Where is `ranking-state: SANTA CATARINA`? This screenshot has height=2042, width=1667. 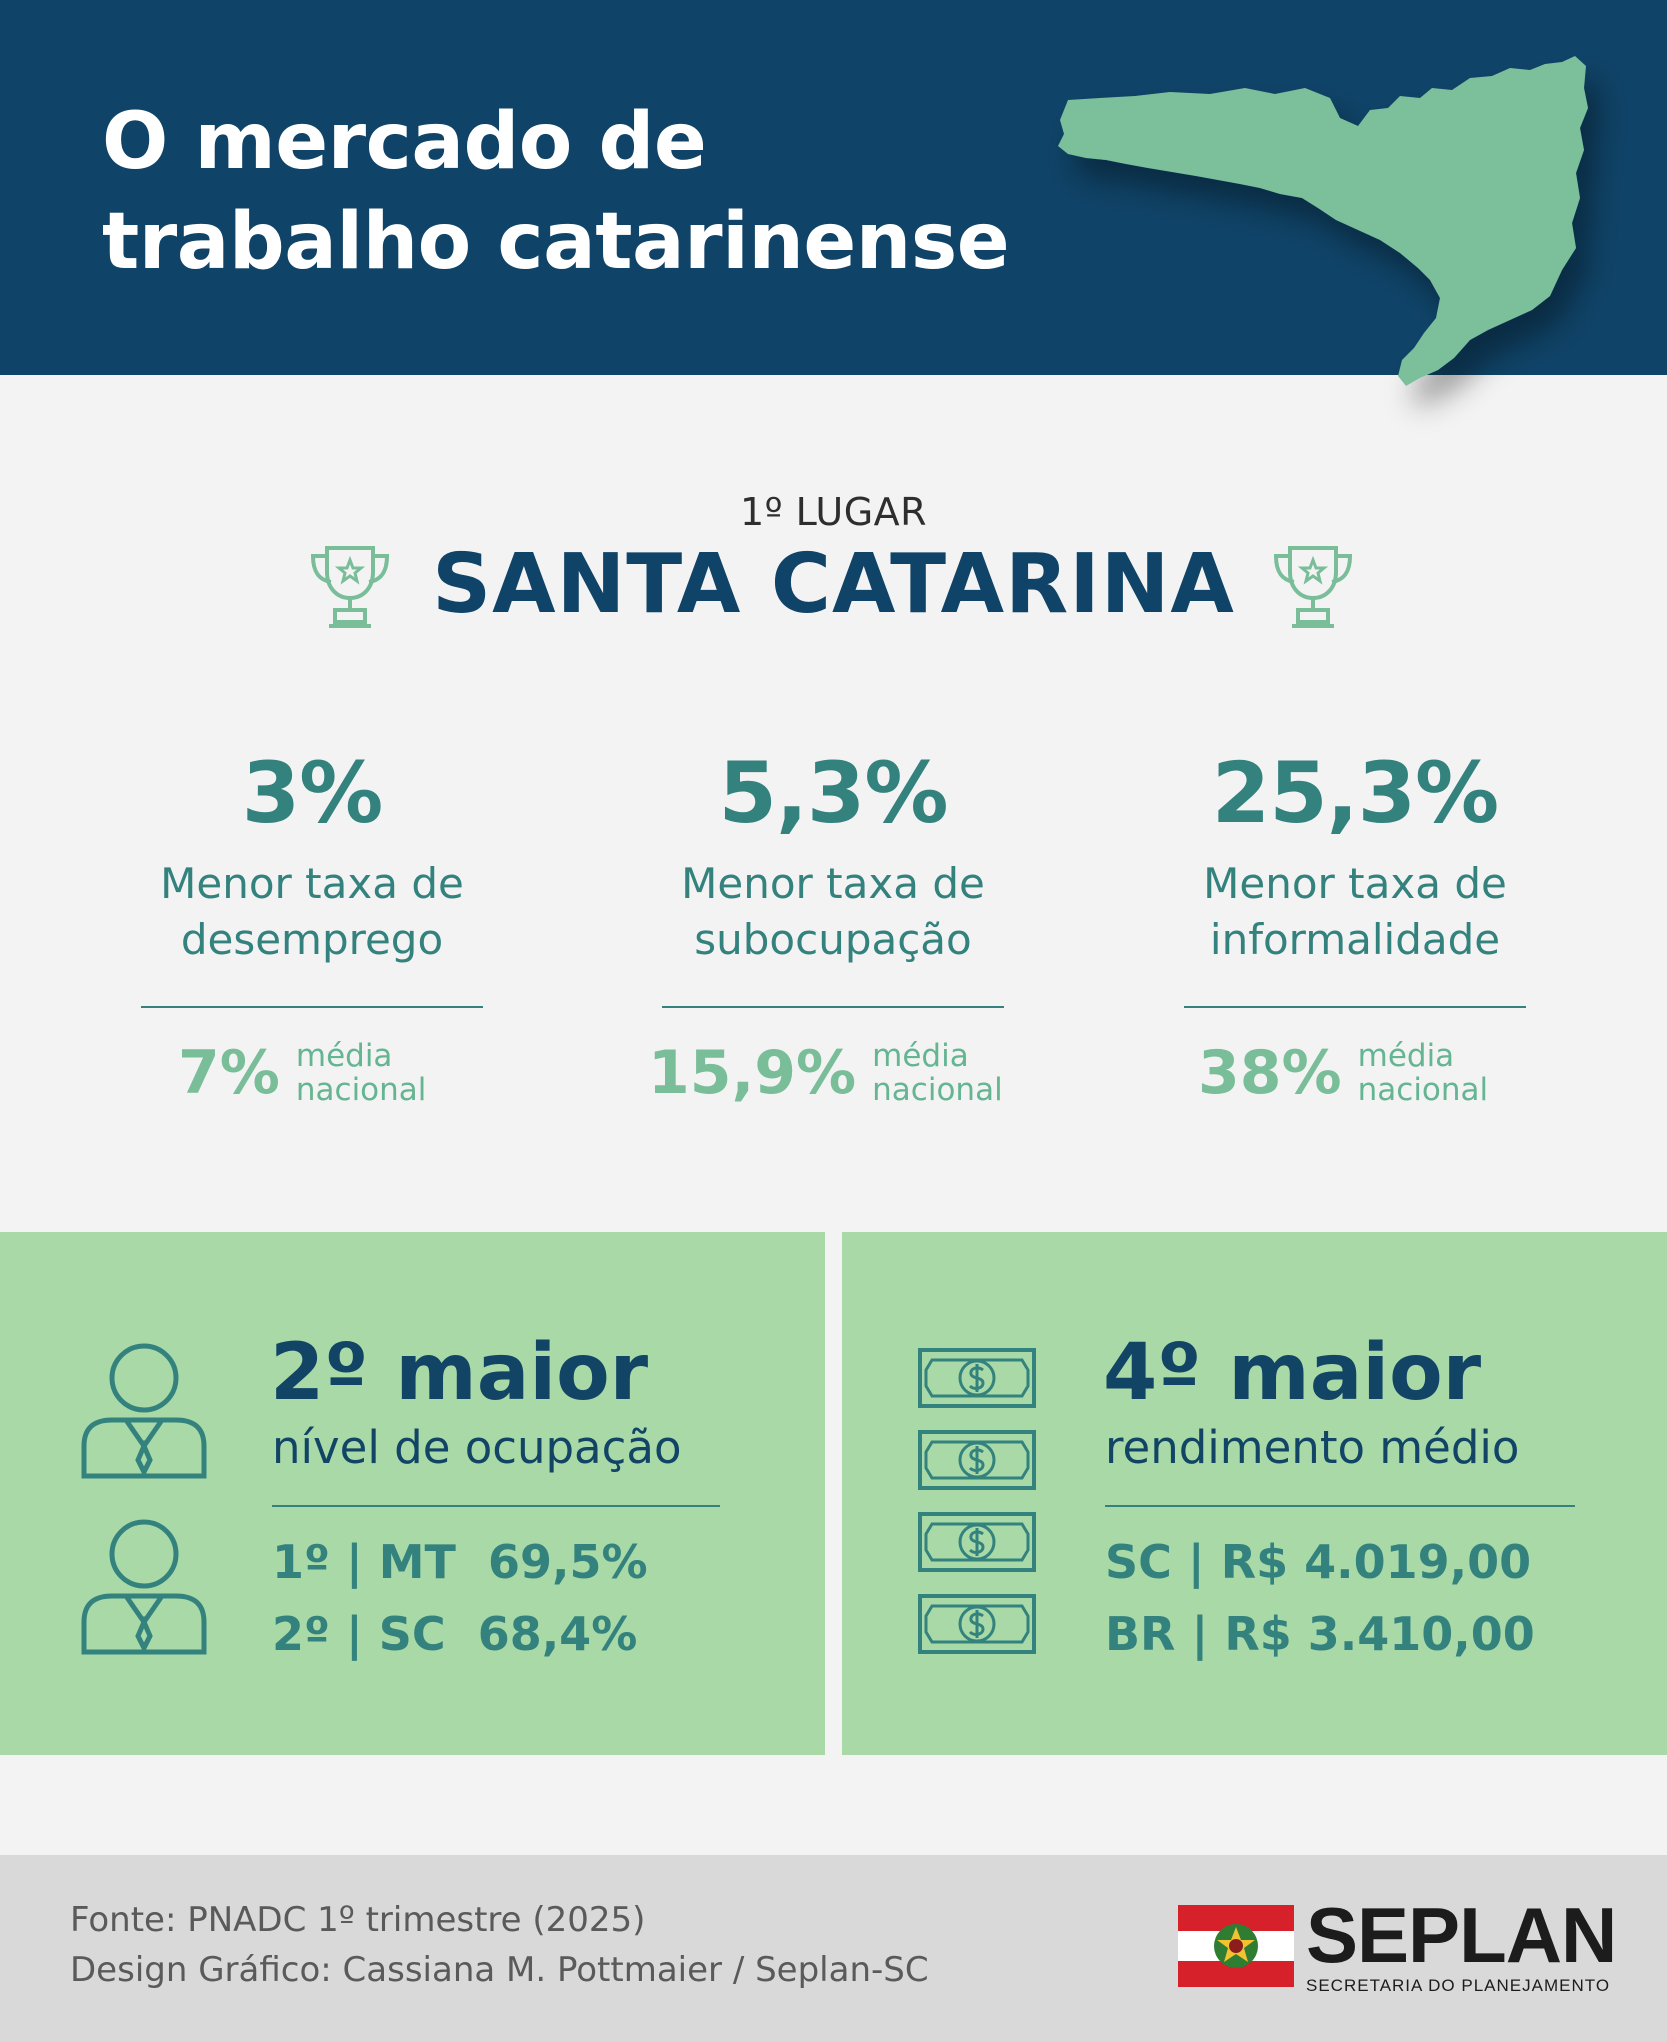 ranking-state: SANTA CATARINA is located at coordinates (833, 584).